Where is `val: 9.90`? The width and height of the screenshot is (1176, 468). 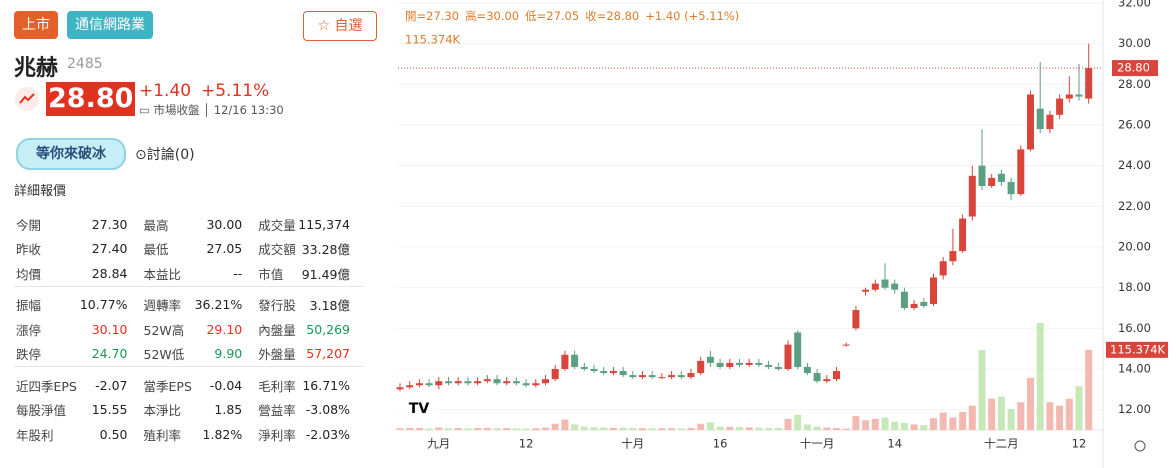 val: 9.90 is located at coordinates (228, 354).